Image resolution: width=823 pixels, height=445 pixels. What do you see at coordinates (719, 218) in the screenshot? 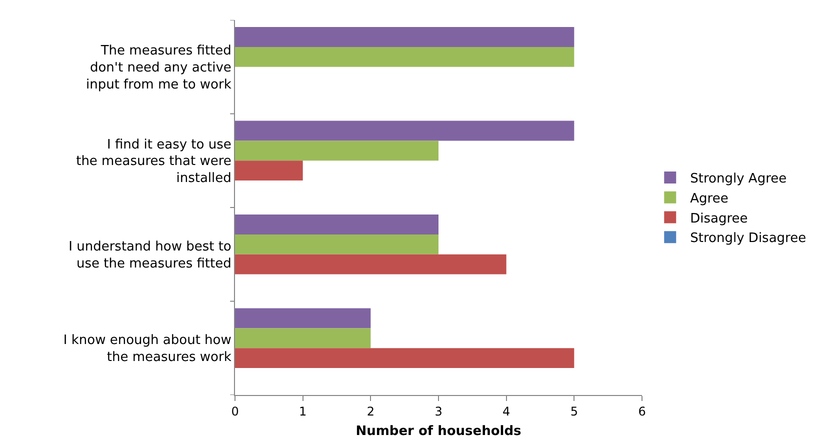
I see `legend-label: Disagree` at bounding box center [719, 218].